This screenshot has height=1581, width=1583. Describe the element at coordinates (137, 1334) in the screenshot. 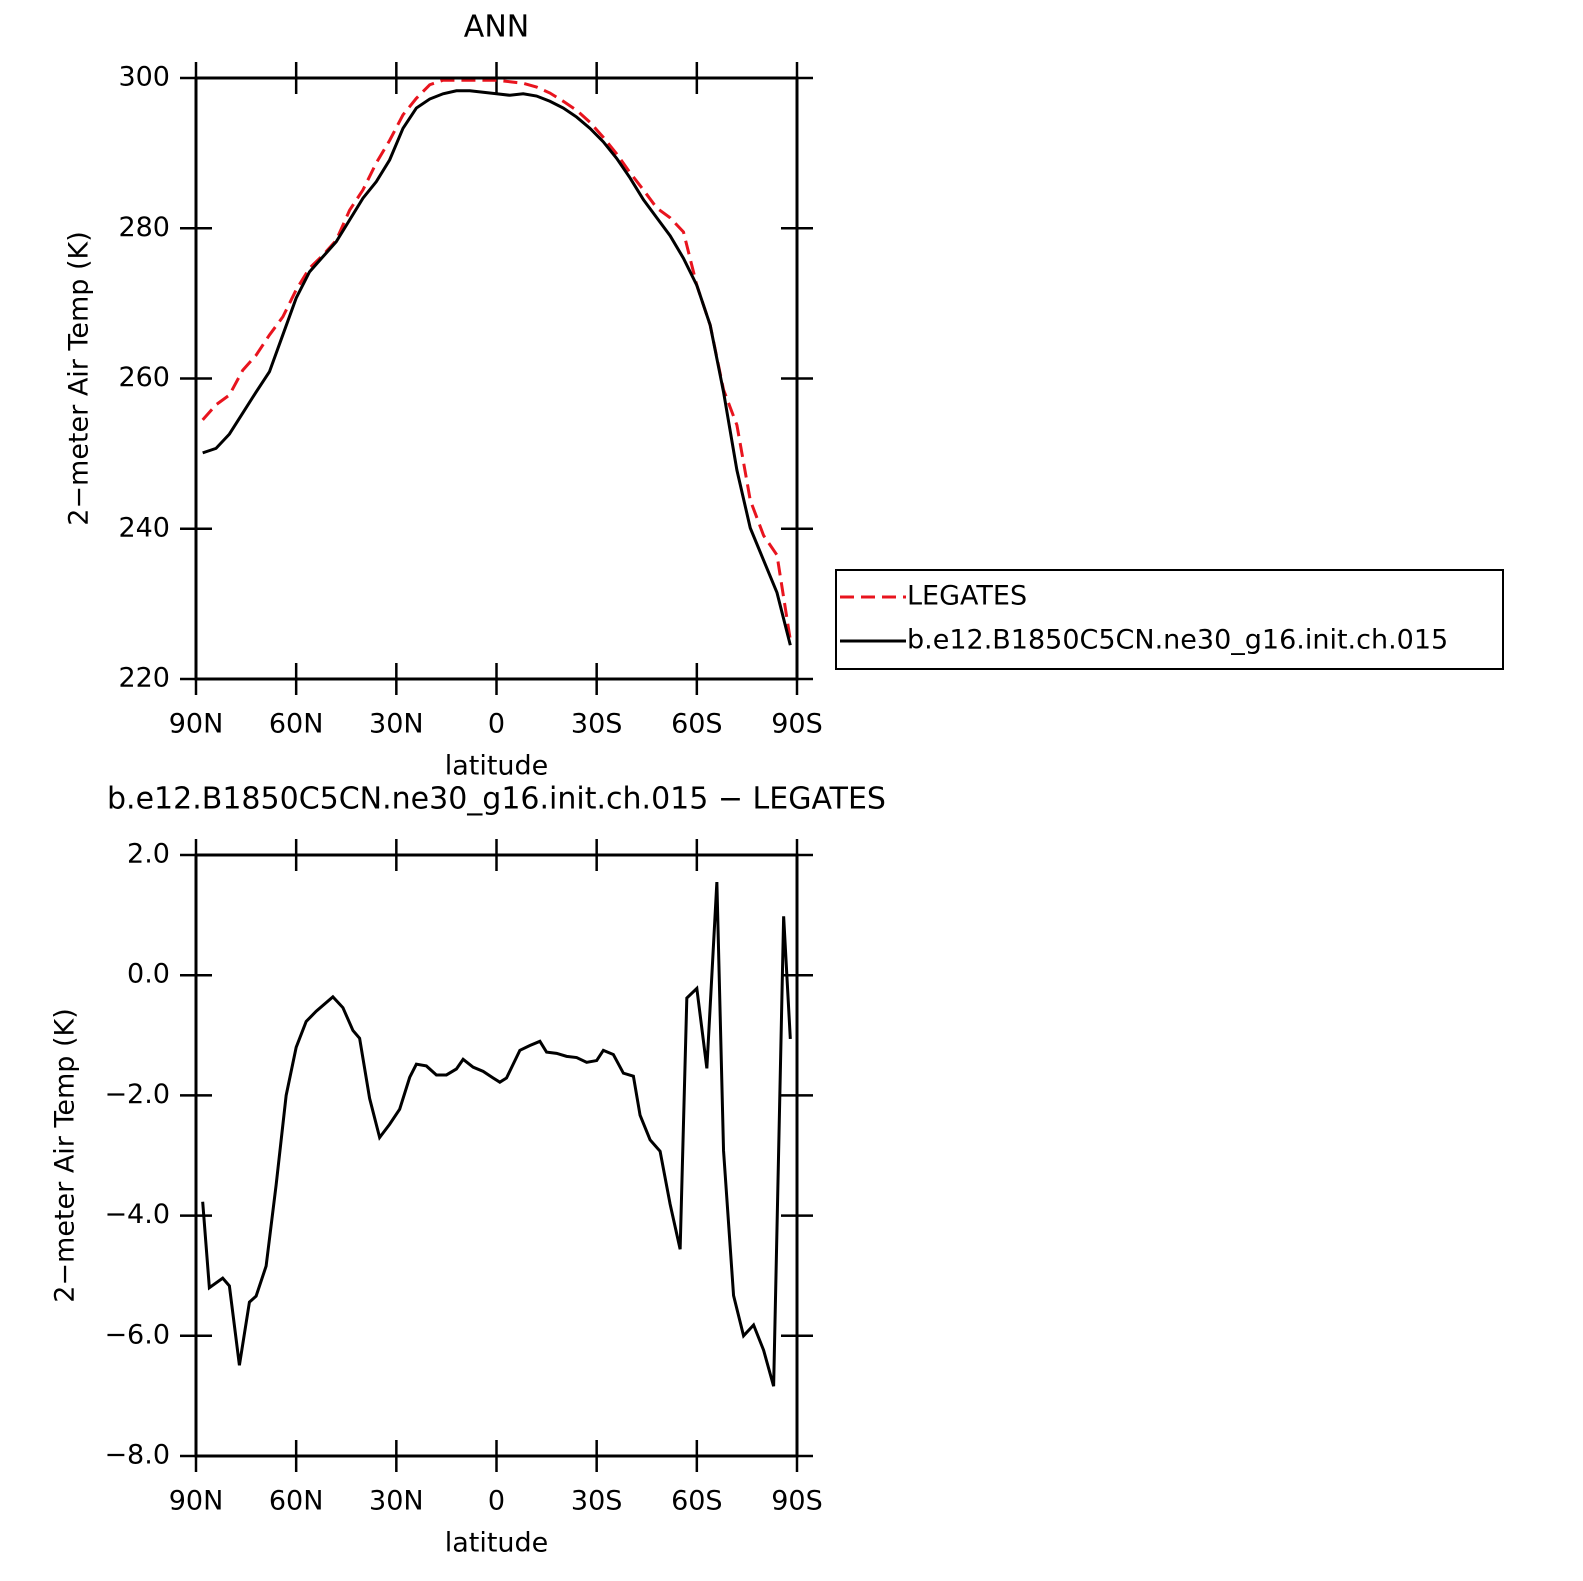

I see `y-tick-label: −6.0` at that location.